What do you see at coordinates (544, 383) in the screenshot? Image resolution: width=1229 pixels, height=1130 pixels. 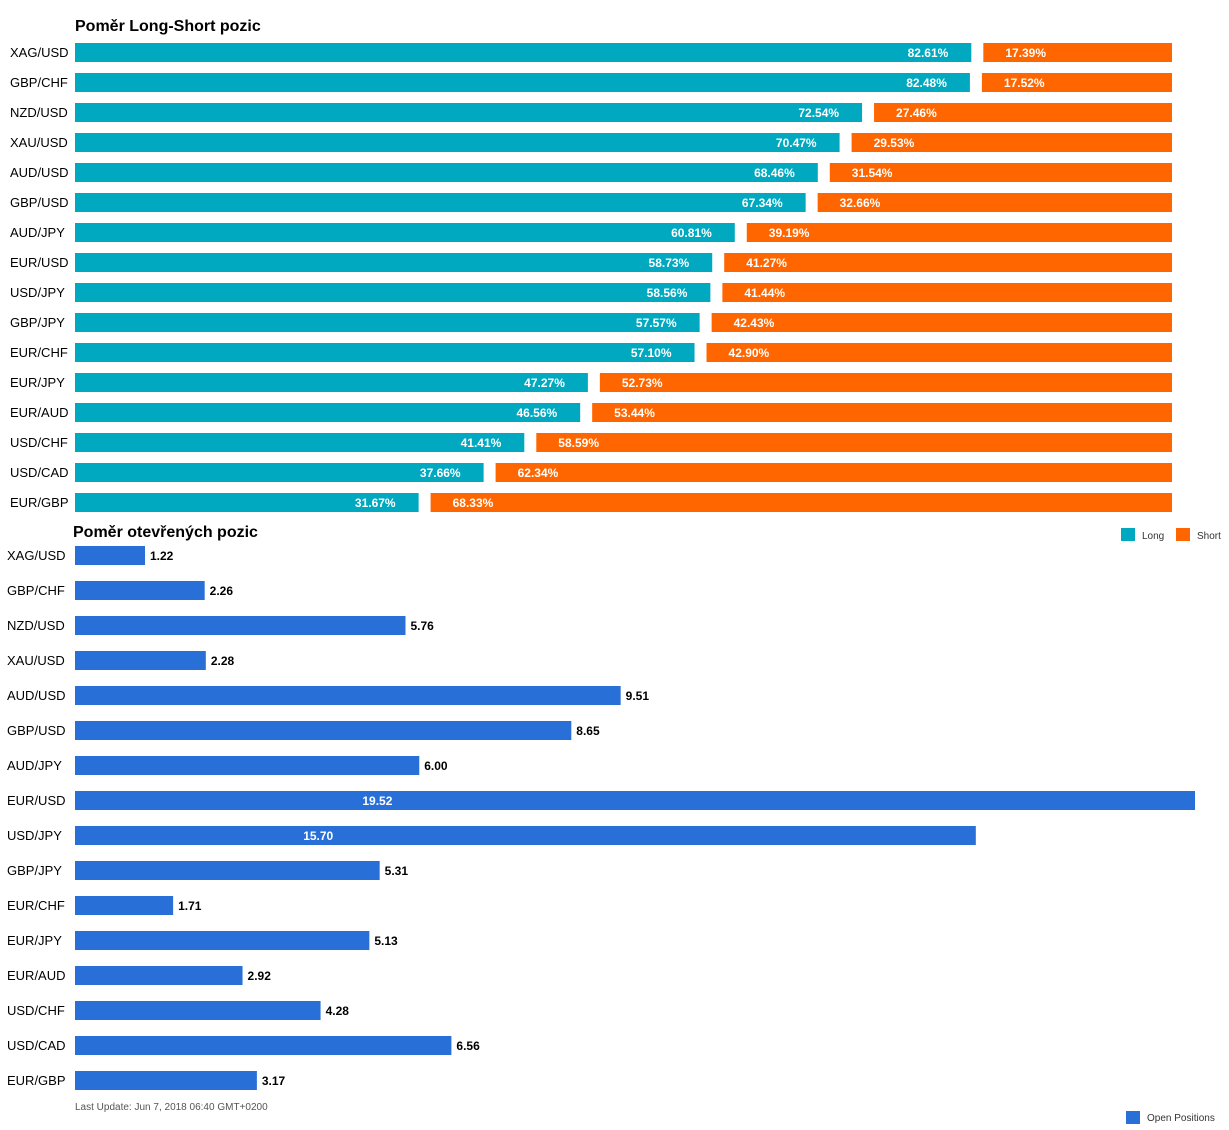 I see `long-value-label: 47.27%` at bounding box center [544, 383].